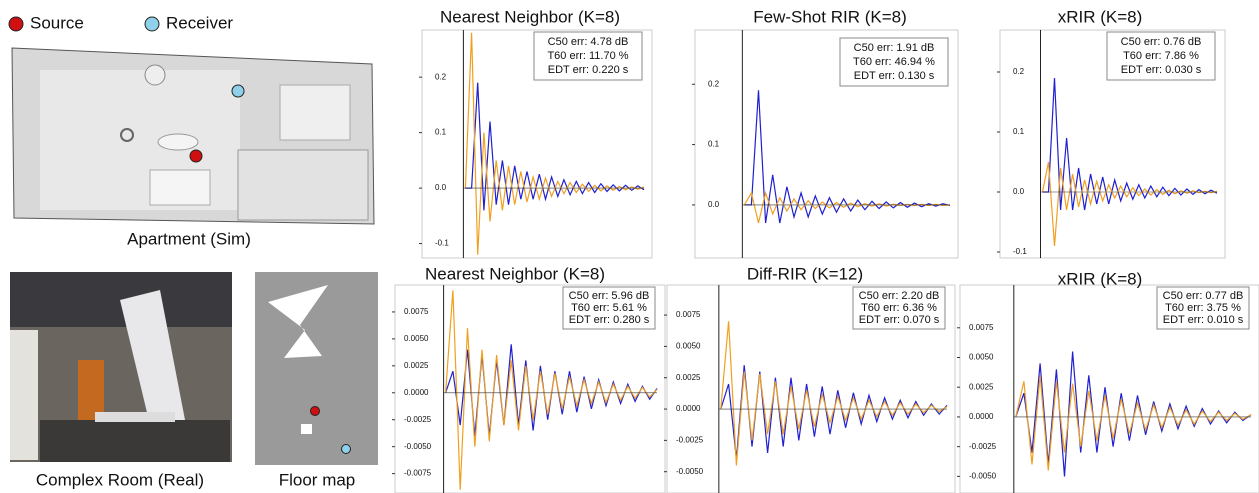 The height and width of the screenshot is (493, 1259). I want to click on annotation-line: EDT err: 0.010 s, so click(1203, 320).